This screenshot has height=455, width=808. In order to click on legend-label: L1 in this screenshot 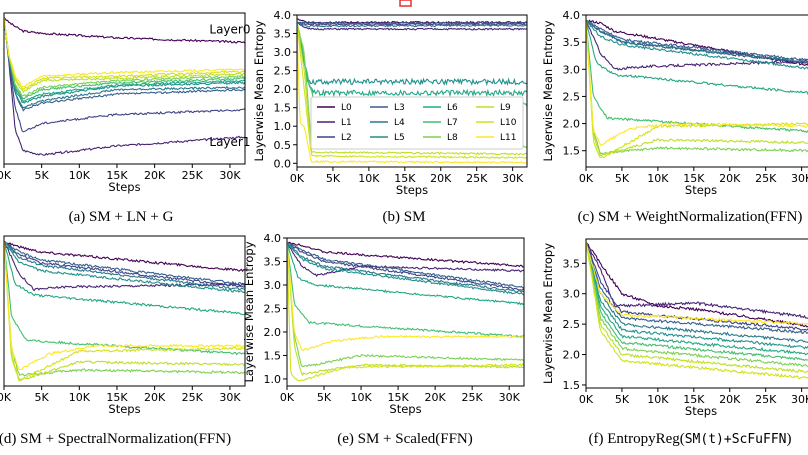, I will do `click(346, 123)`.